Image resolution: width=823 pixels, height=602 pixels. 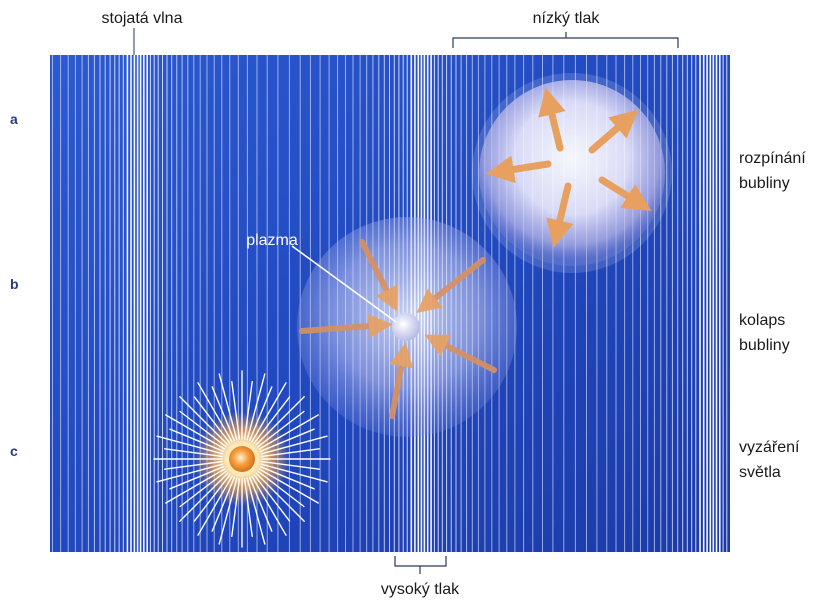 I want to click on row-letter-b: b, so click(x=14, y=284).